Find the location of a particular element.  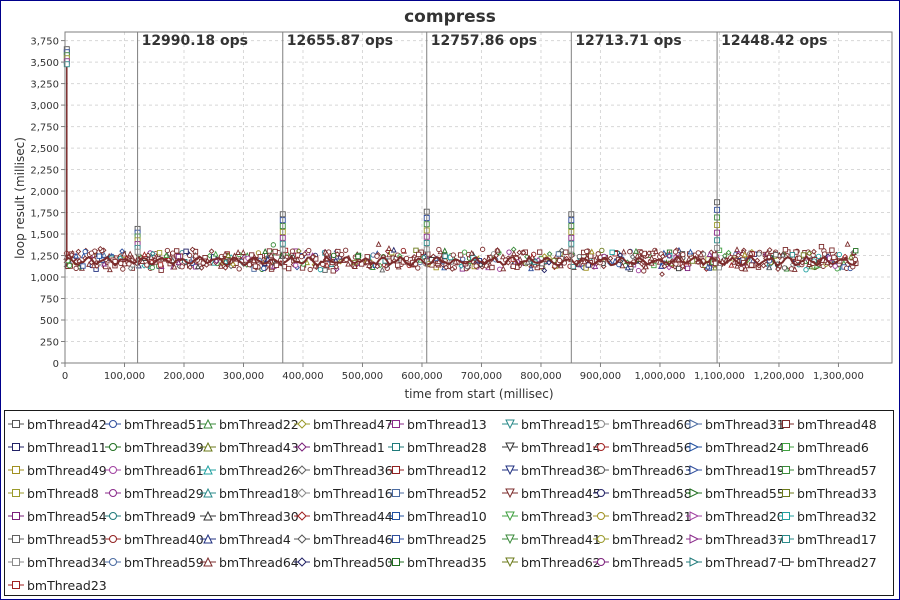

legend-label: bmThread64 is located at coordinates (259, 562).